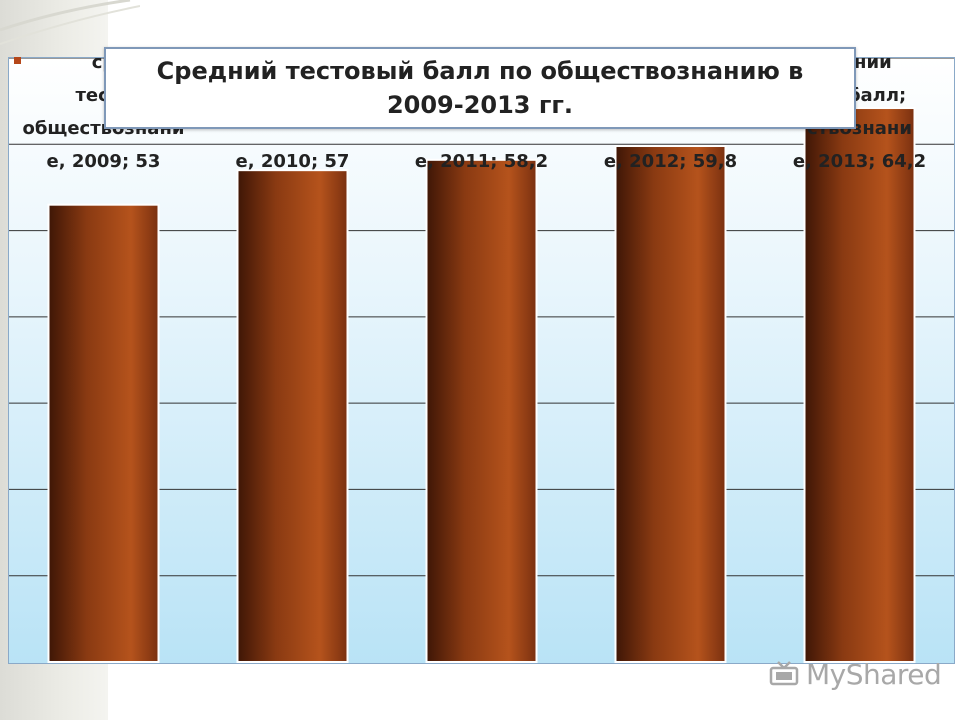  I want to click on data-label-2010: е, 2010; 57, so click(293, 161).